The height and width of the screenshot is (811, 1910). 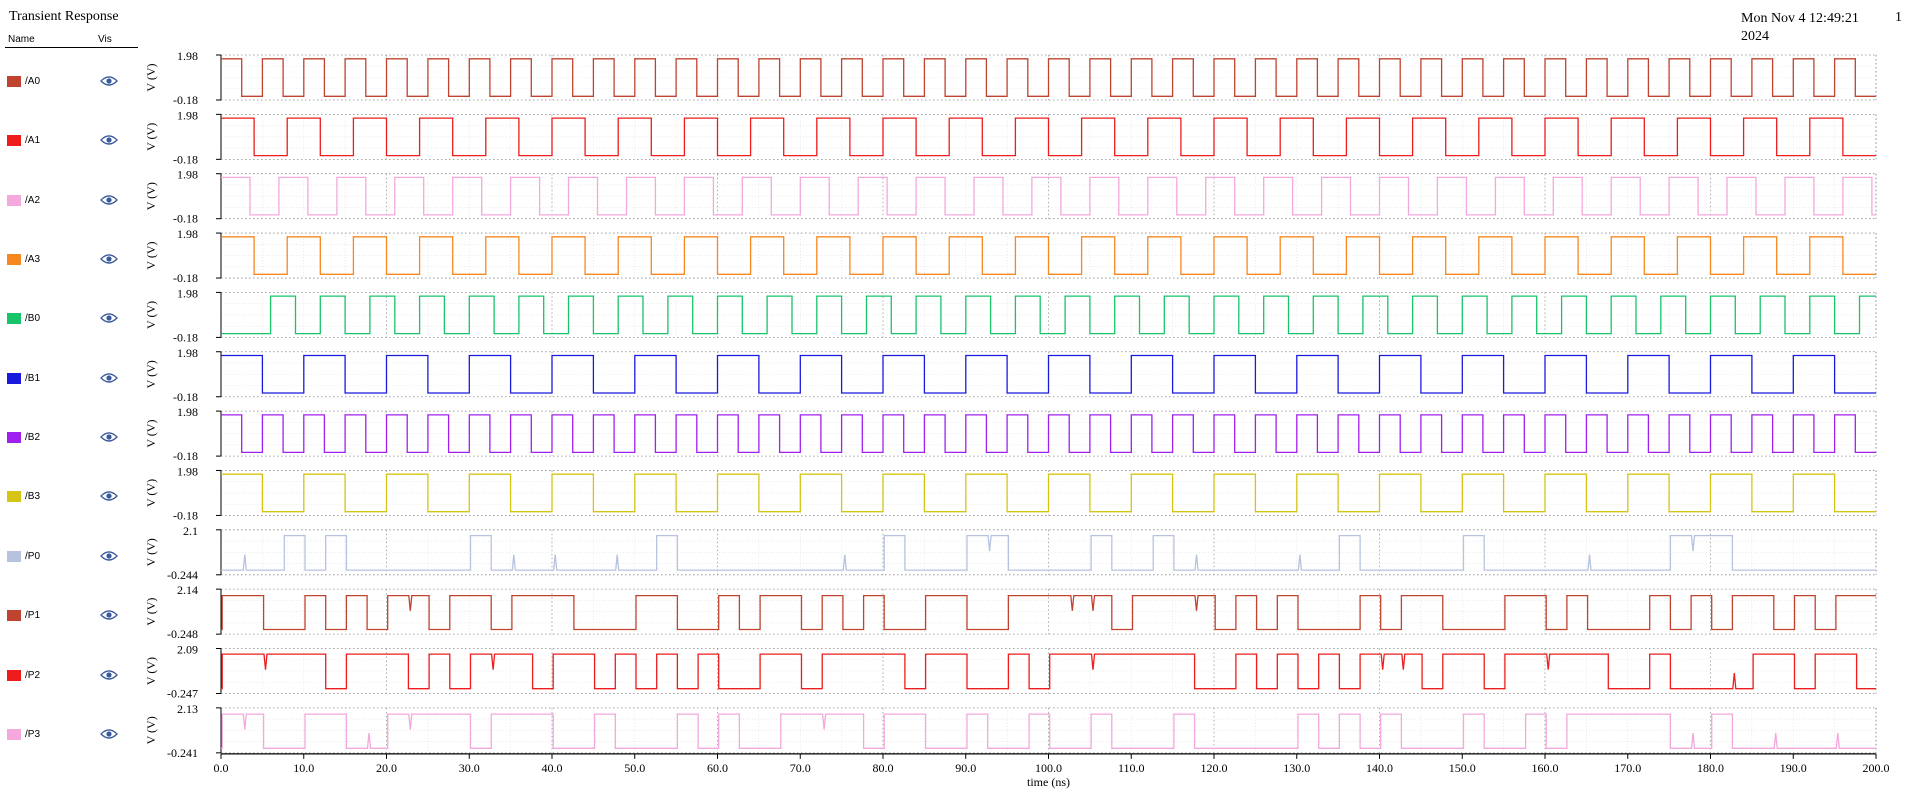 What do you see at coordinates (21, 39) in the screenshot?
I see `legend-column-name: Name` at bounding box center [21, 39].